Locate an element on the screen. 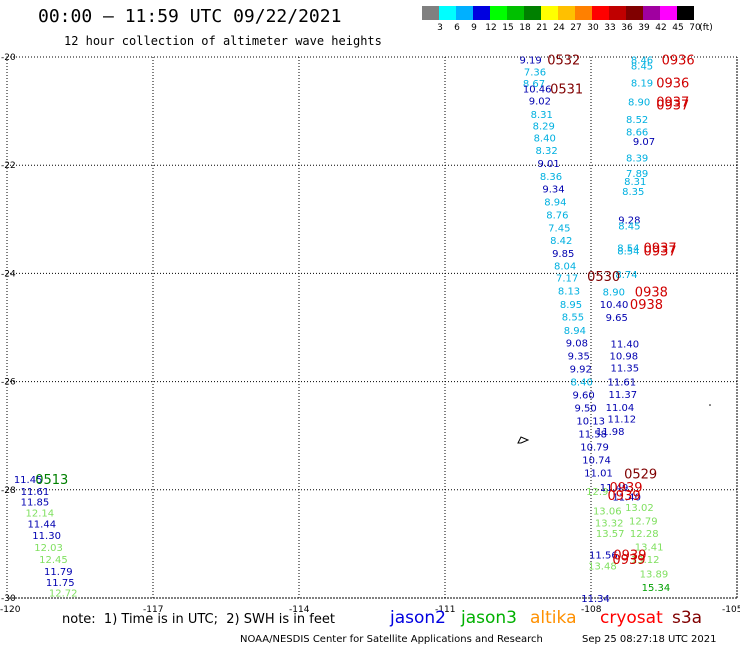 This screenshot has height=650, width=740. wave-height-value: 10.74 is located at coordinates (596, 461).